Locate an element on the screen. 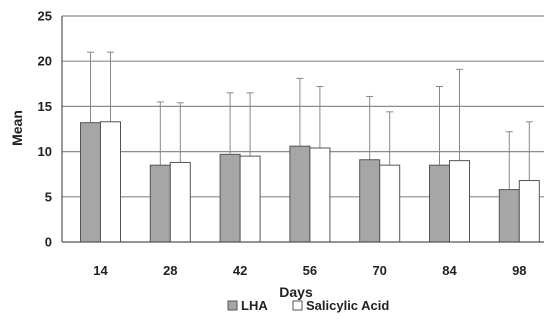 Image resolution: width=544 pixels, height=327 pixels. y-tick-label: 15 is located at coordinates (45, 106).